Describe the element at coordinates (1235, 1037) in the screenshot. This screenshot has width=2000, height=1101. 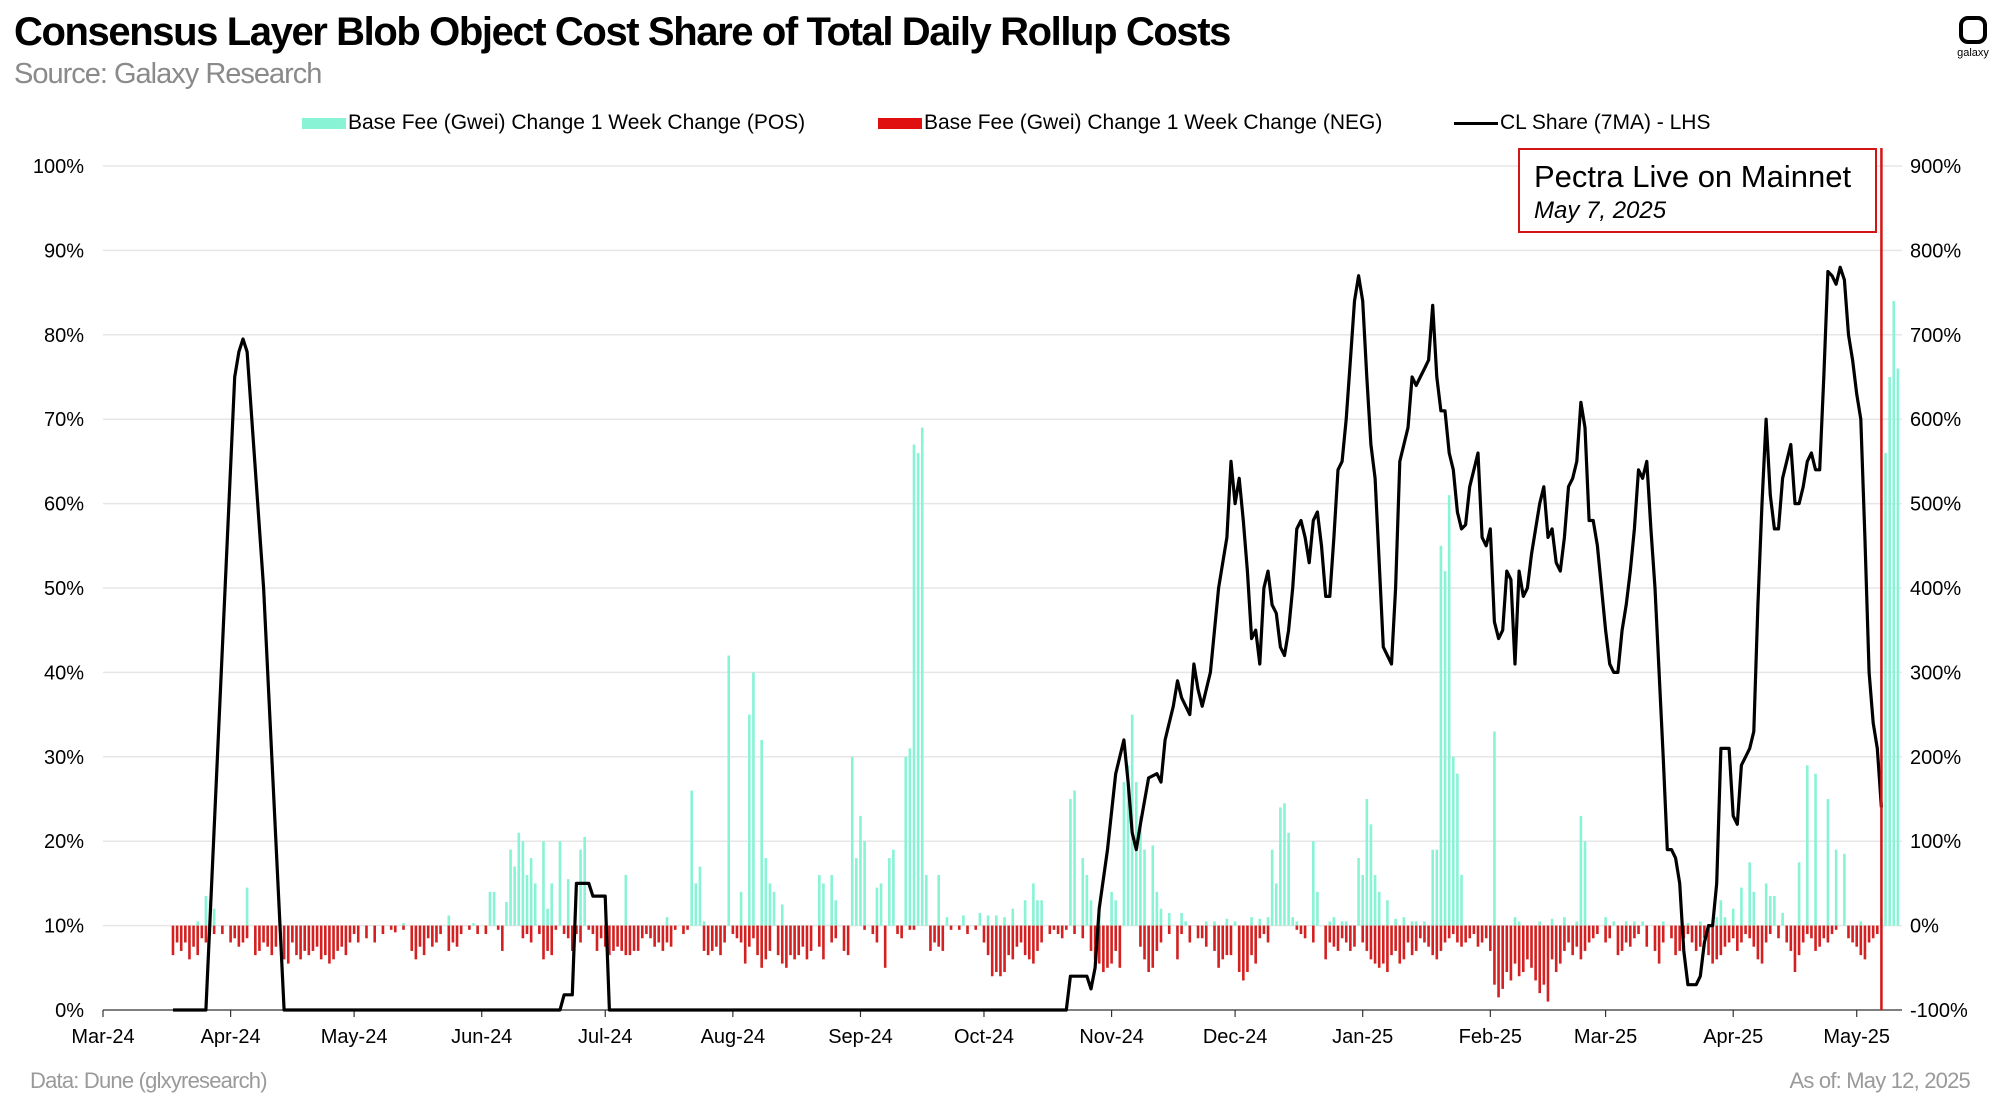
I see `x-tick-label: Dec-24` at that location.